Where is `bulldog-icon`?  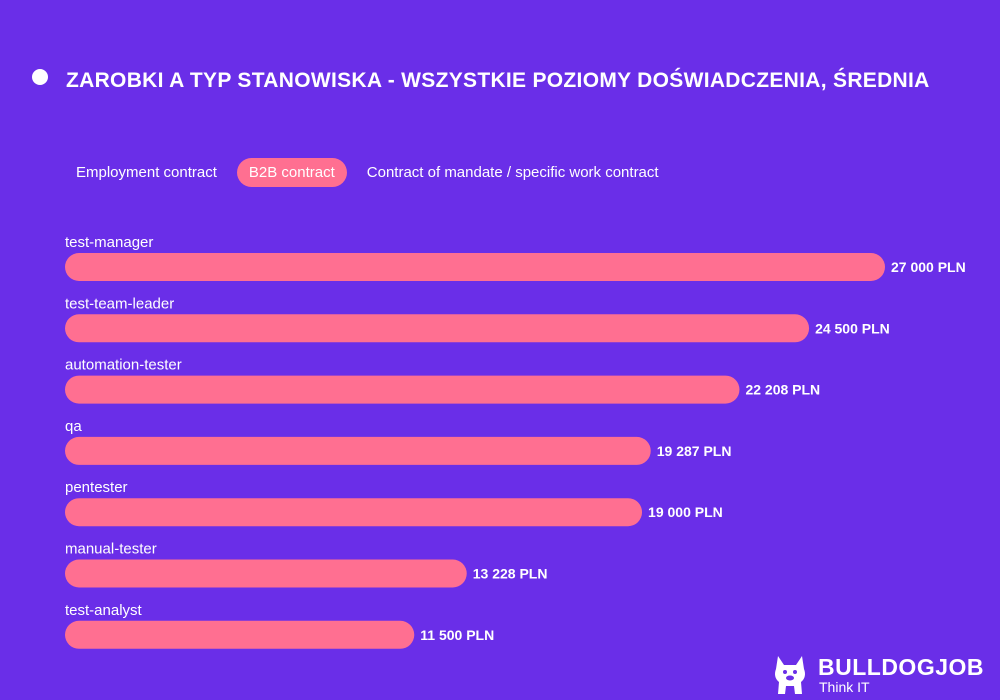
bulldog-icon is located at coordinates (790, 675).